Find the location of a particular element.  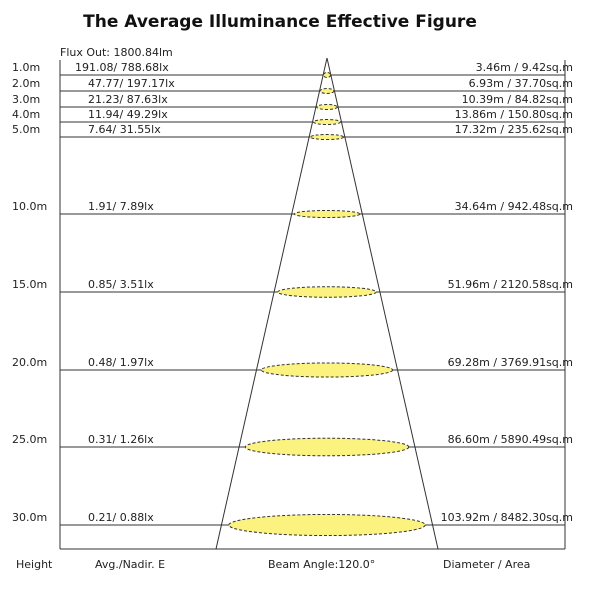

illuminance-label: 11.94/ 49.29lx is located at coordinates (128, 114).